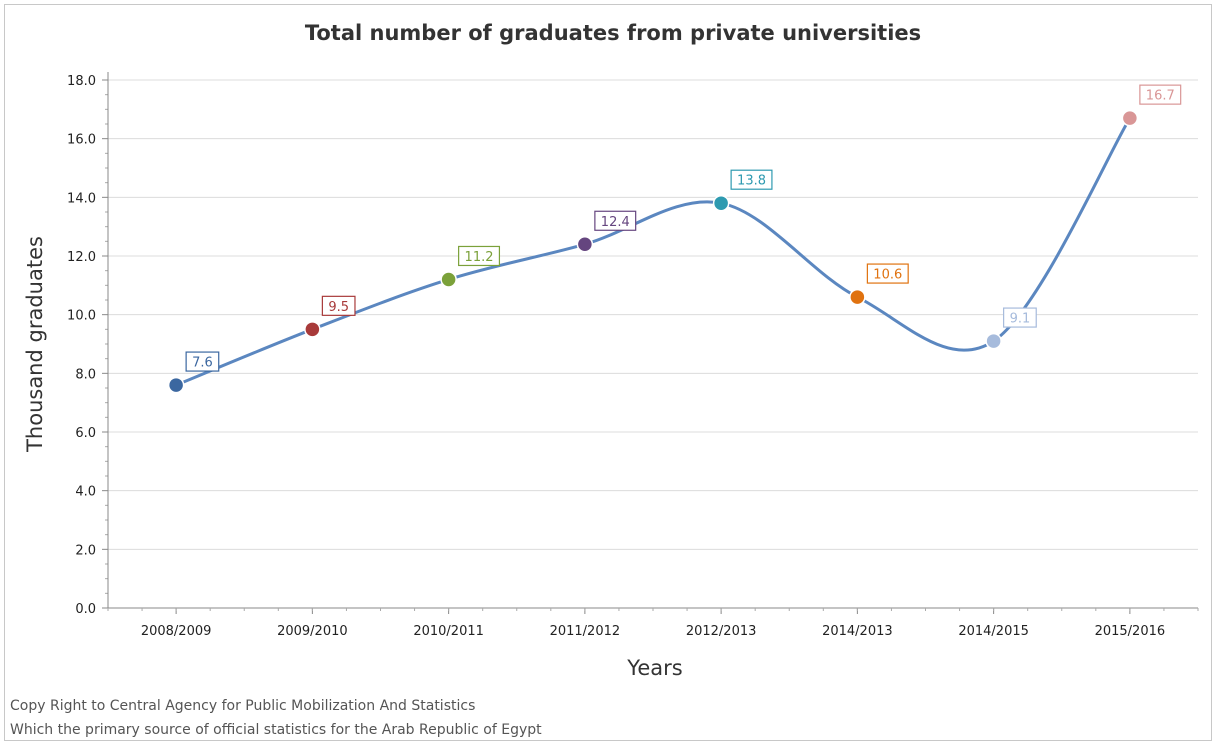  I want to click on data-label: 10.6, so click(887, 275).